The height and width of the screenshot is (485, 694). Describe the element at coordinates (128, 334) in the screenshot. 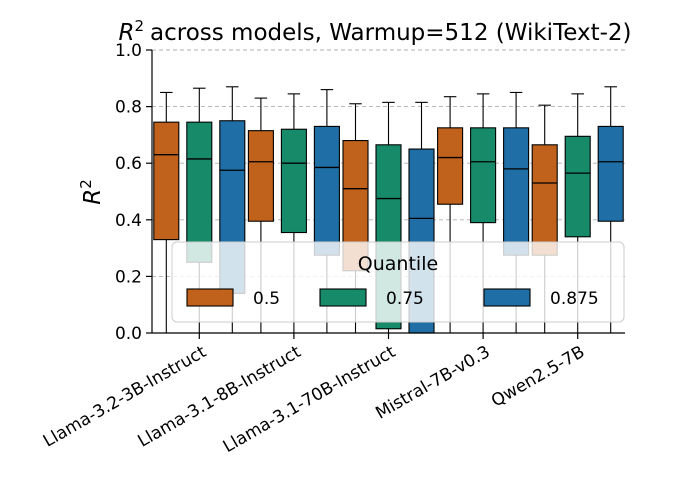

I see `y-tick-label: 0.0` at that location.